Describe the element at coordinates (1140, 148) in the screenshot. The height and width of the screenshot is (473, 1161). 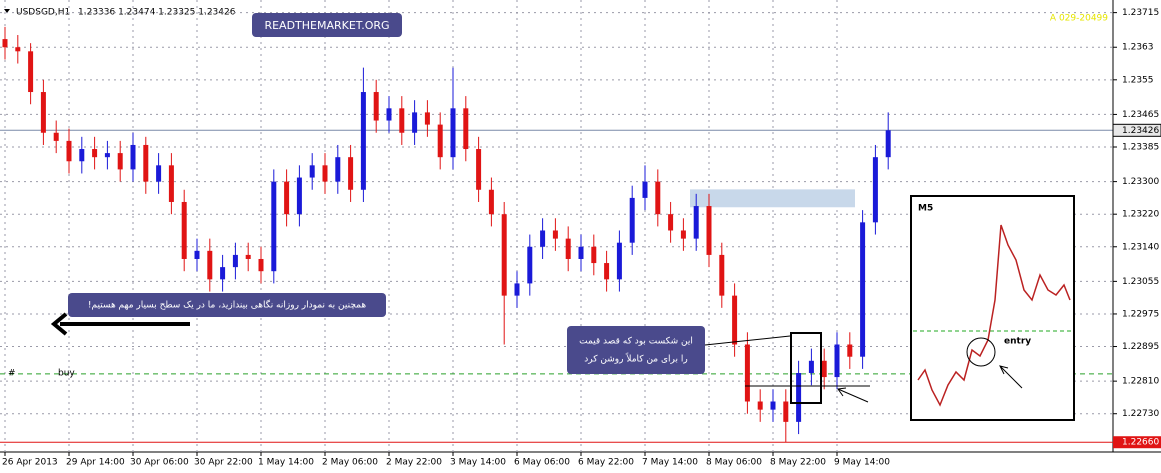
I see `y-tick-label: 1.23385` at that location.